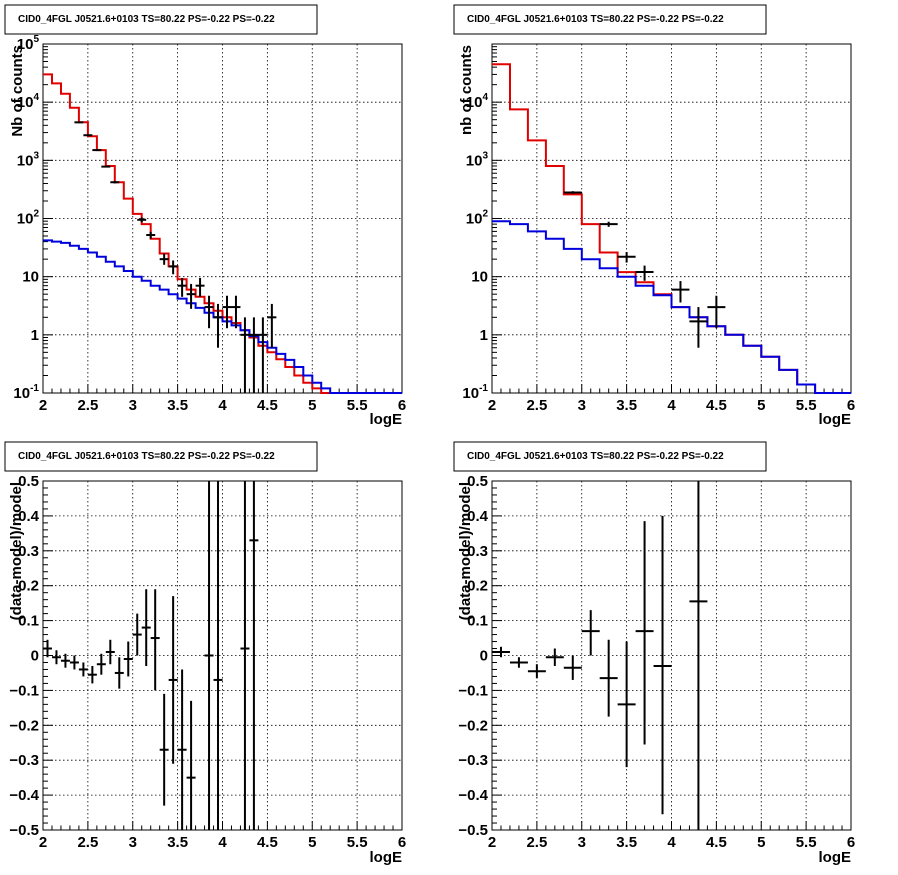 This screenshot has height=875, width=898. What do you see at coordinates (466, 90) in the screenshot?
I see `y-axis-title: nb of counts` at bounding box center [466, 90].